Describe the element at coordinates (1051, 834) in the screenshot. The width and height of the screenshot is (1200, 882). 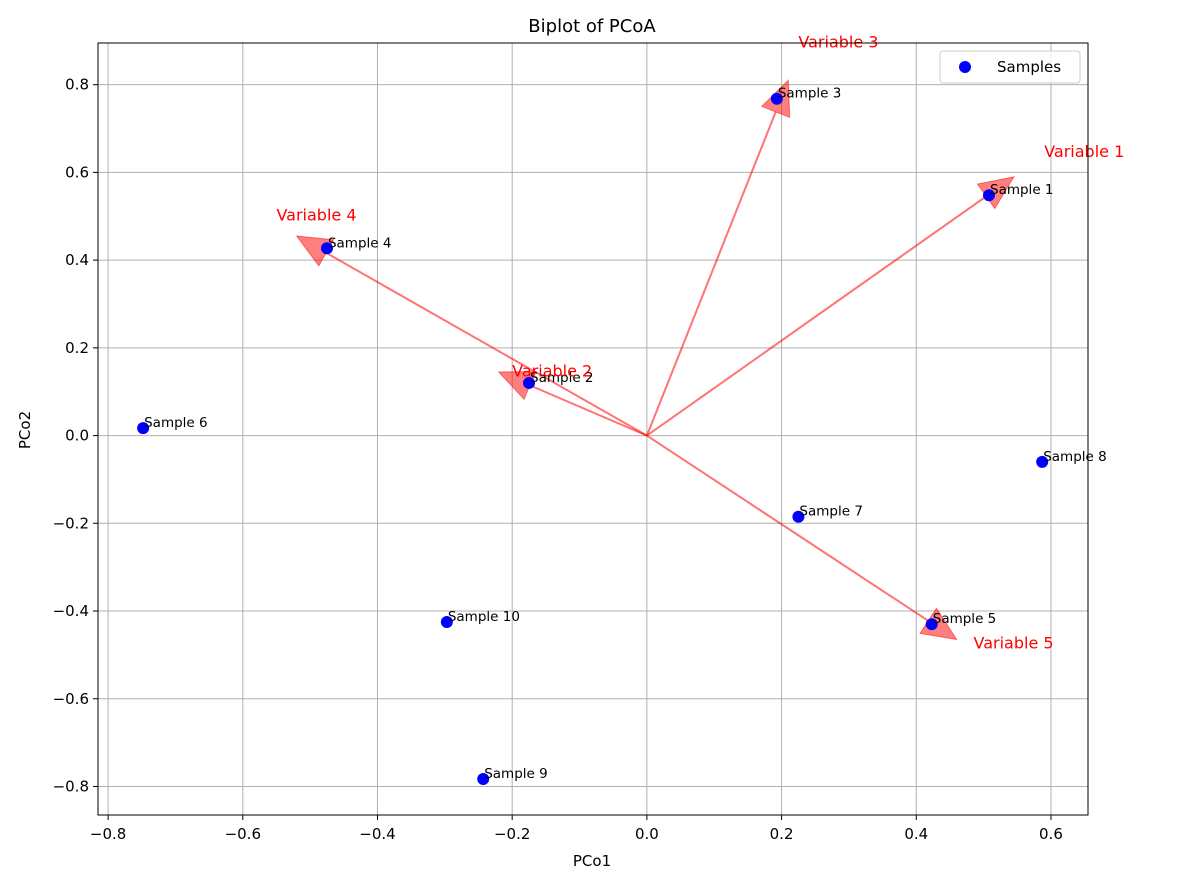
I see `x-tick-label: 0.6` at that location.